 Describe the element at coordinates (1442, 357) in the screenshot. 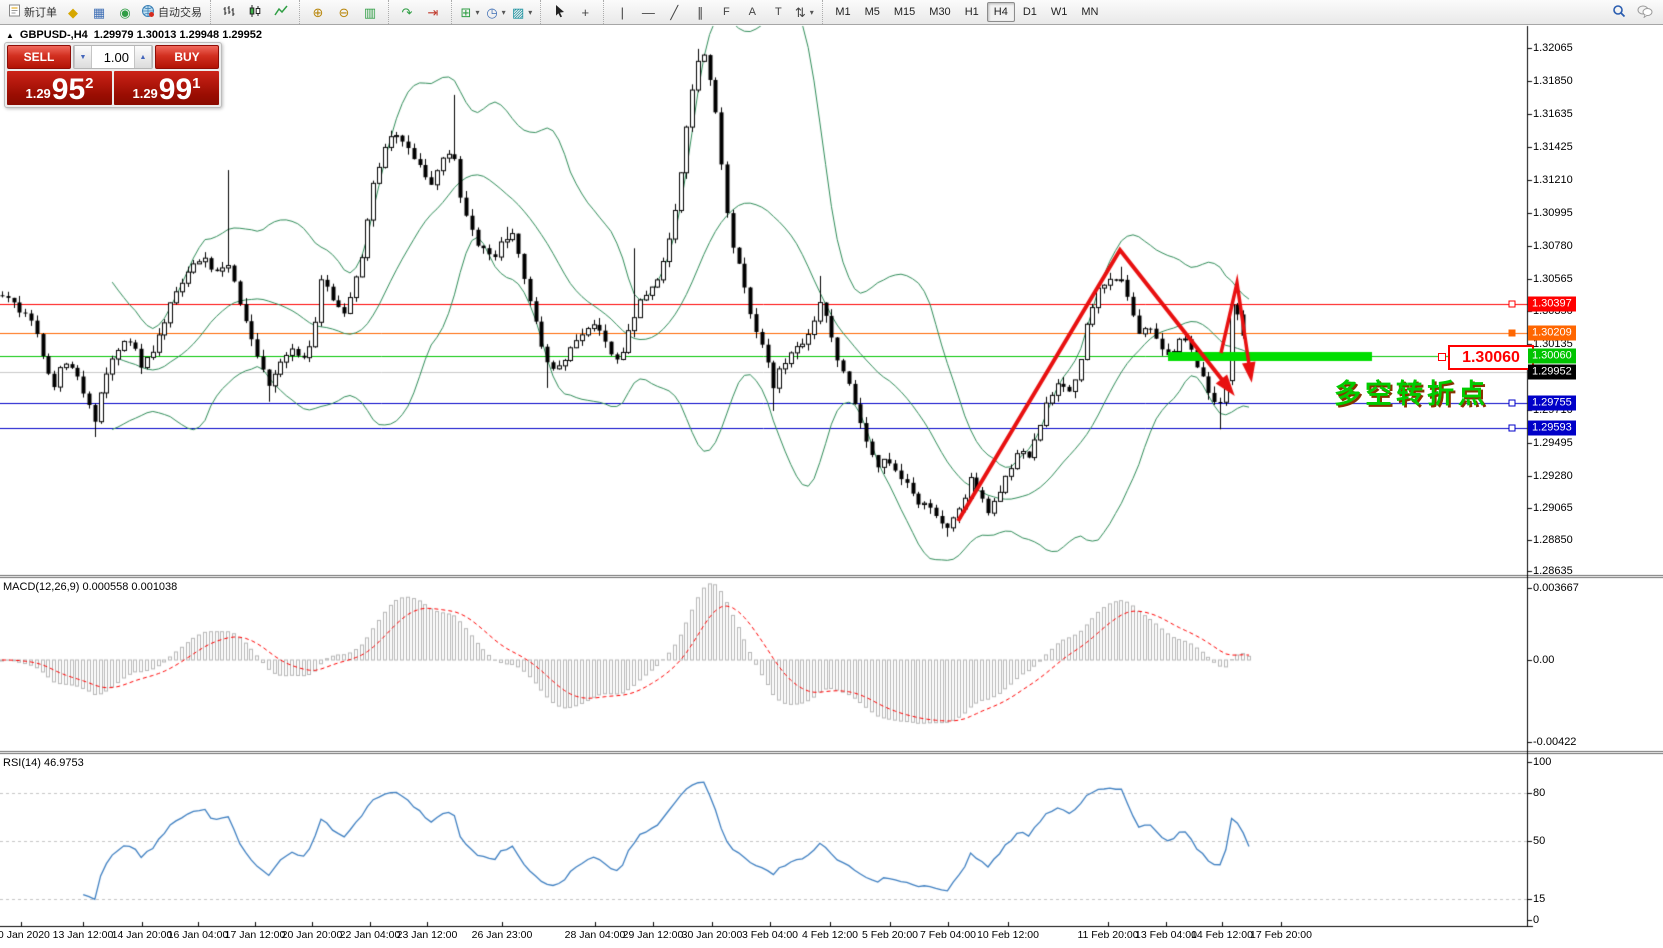

I see `label-handle` at that location.